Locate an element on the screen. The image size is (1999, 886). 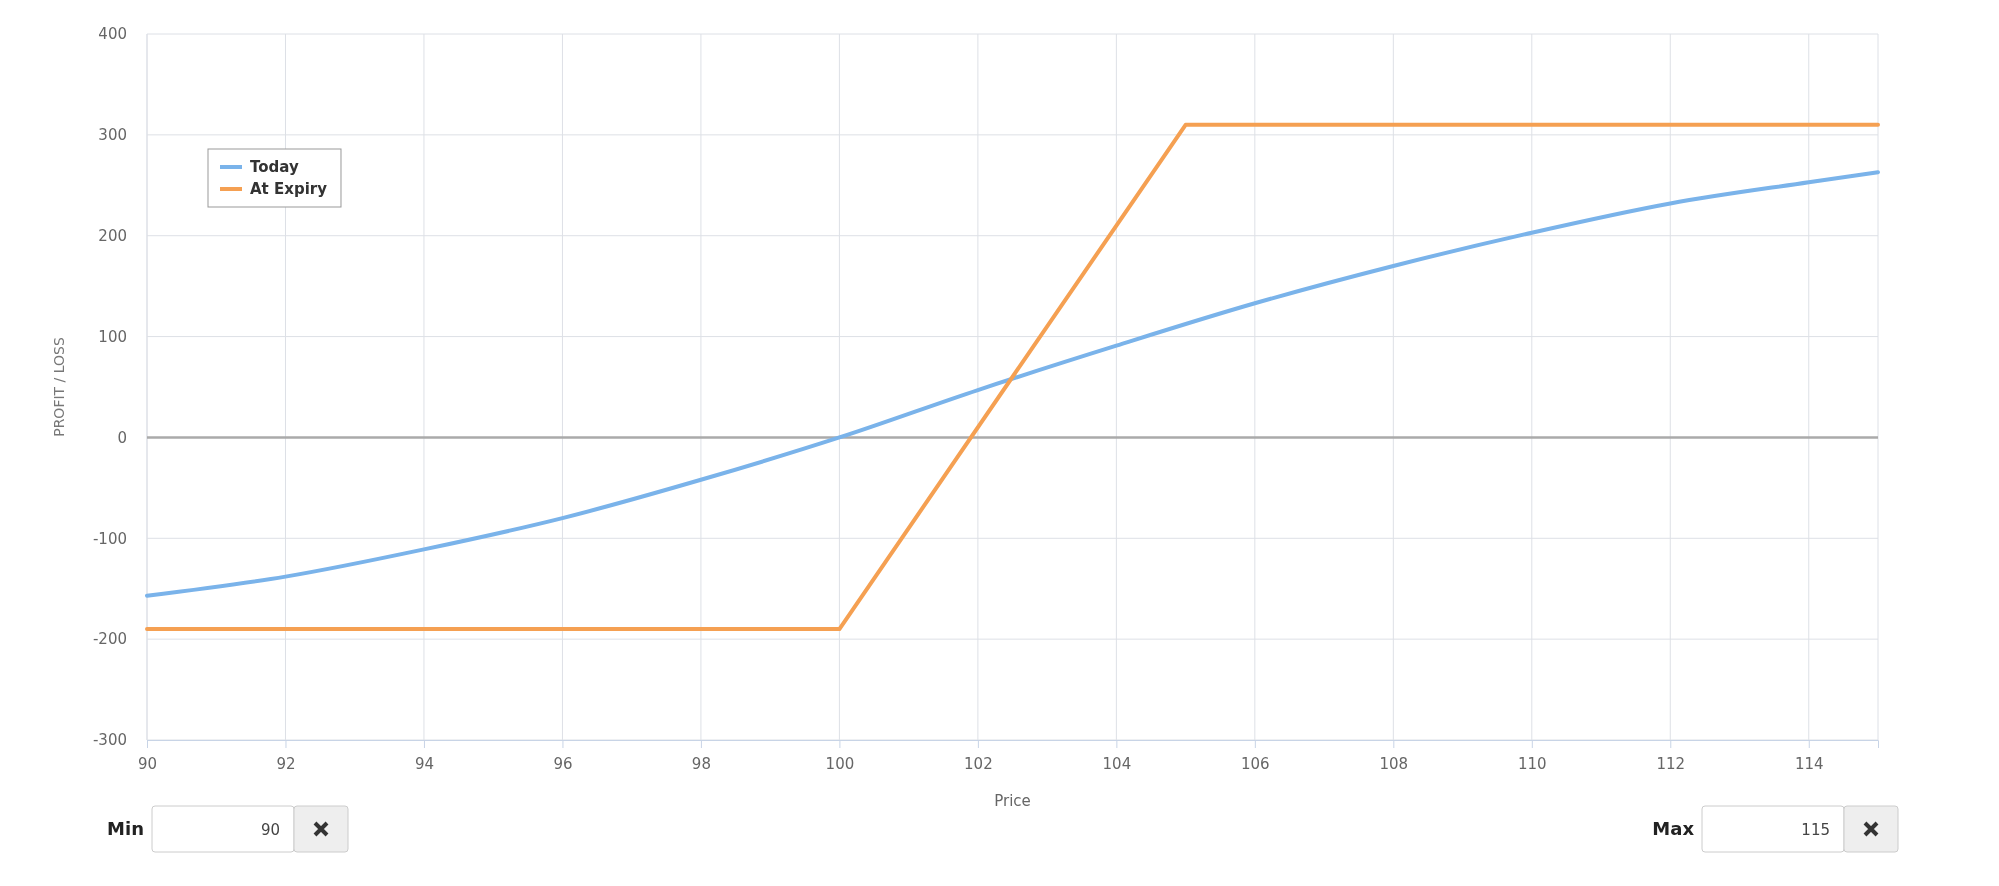
x-tick-label: 112 is located at coordinates (1671, 764).